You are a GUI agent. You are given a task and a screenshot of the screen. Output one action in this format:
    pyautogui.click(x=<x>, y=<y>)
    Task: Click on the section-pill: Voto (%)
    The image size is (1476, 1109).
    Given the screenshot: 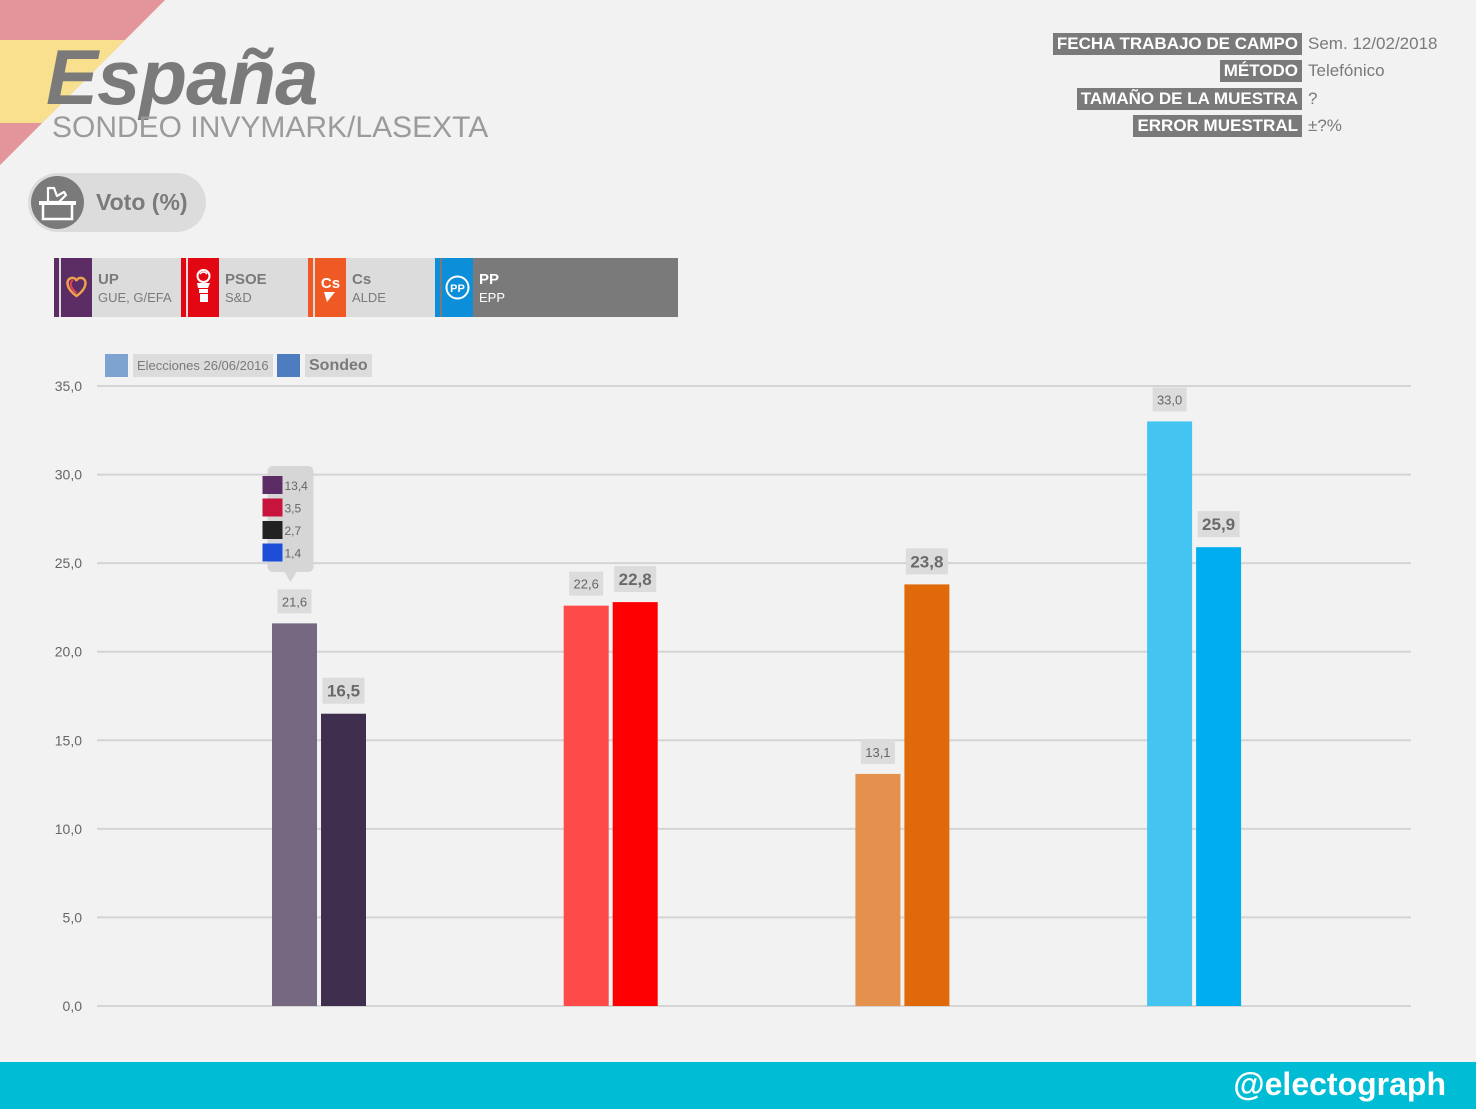 What is the action you would take?
    pyautogui.click(x=117, y=202)
    